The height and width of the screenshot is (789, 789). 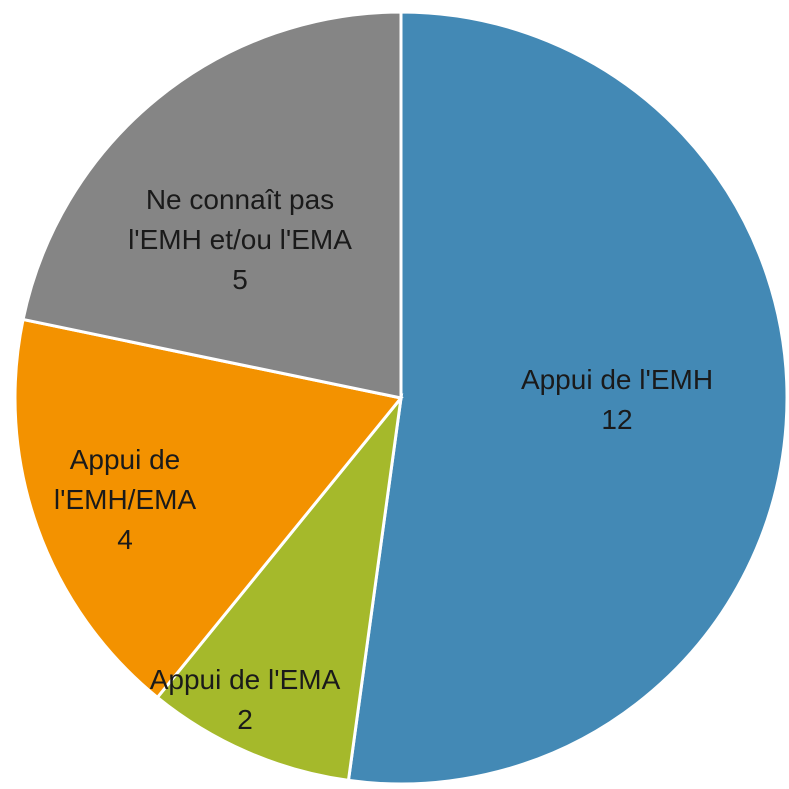 I want to click on value-label: 5, so click(x=240, y=279).